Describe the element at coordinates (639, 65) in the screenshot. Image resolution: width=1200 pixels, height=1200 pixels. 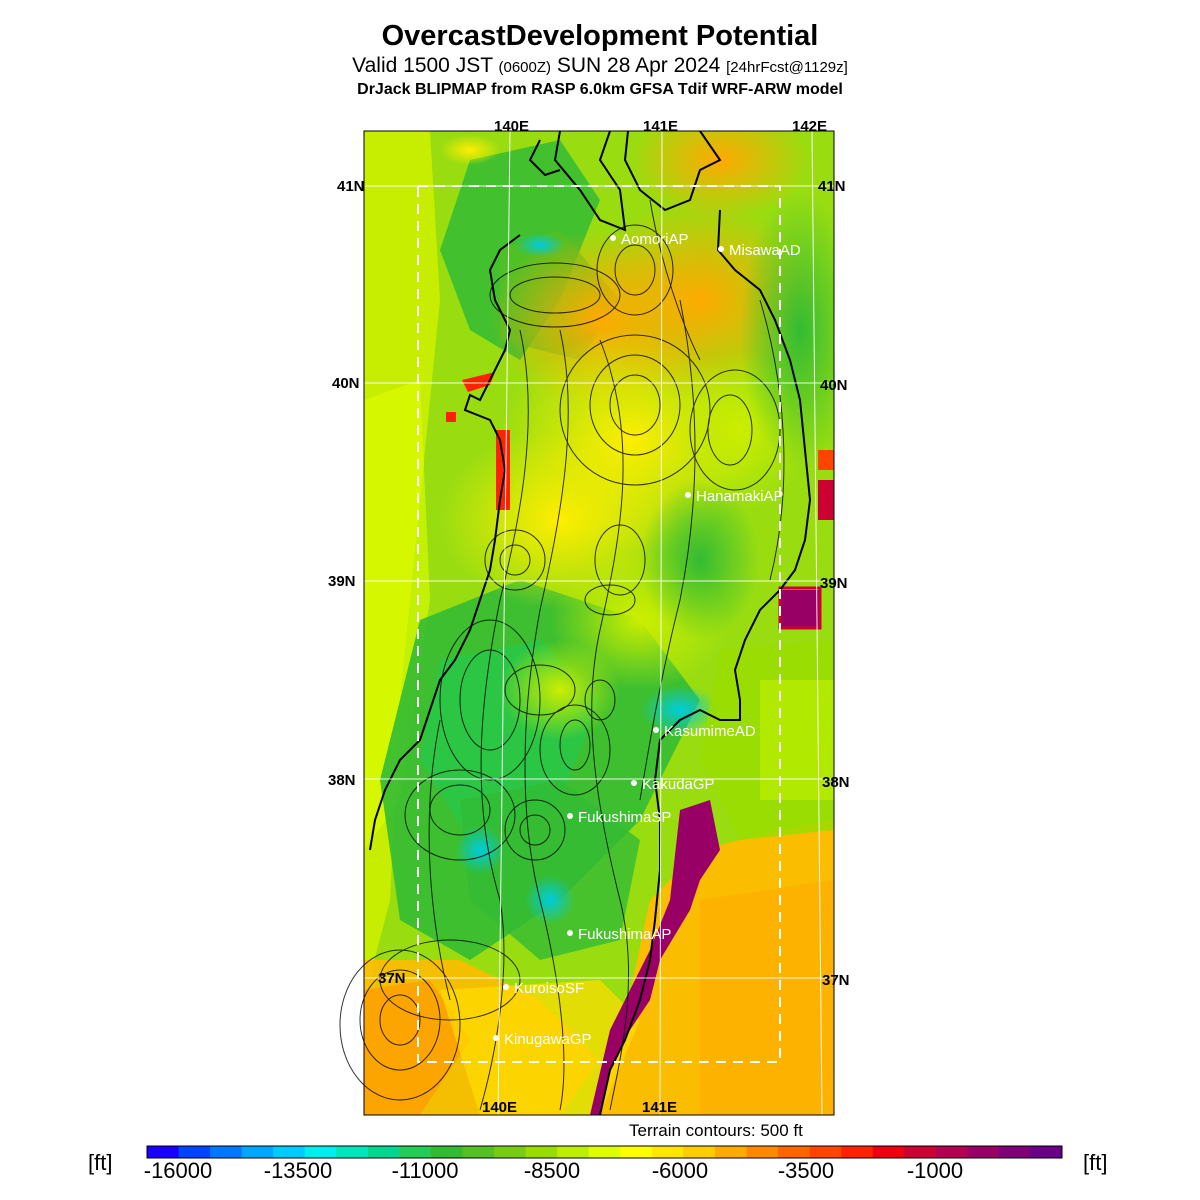
I see `valid-date: SUN 28 Apr 2024` at that location.